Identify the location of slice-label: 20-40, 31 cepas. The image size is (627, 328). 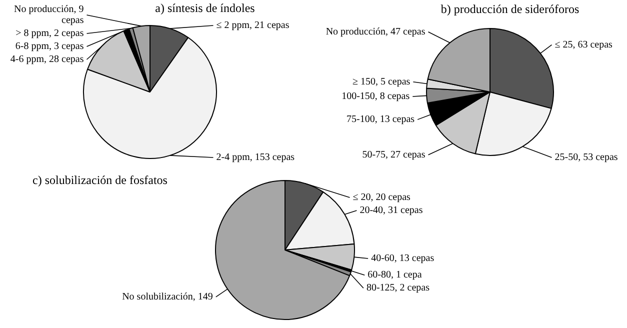
(391, 210).